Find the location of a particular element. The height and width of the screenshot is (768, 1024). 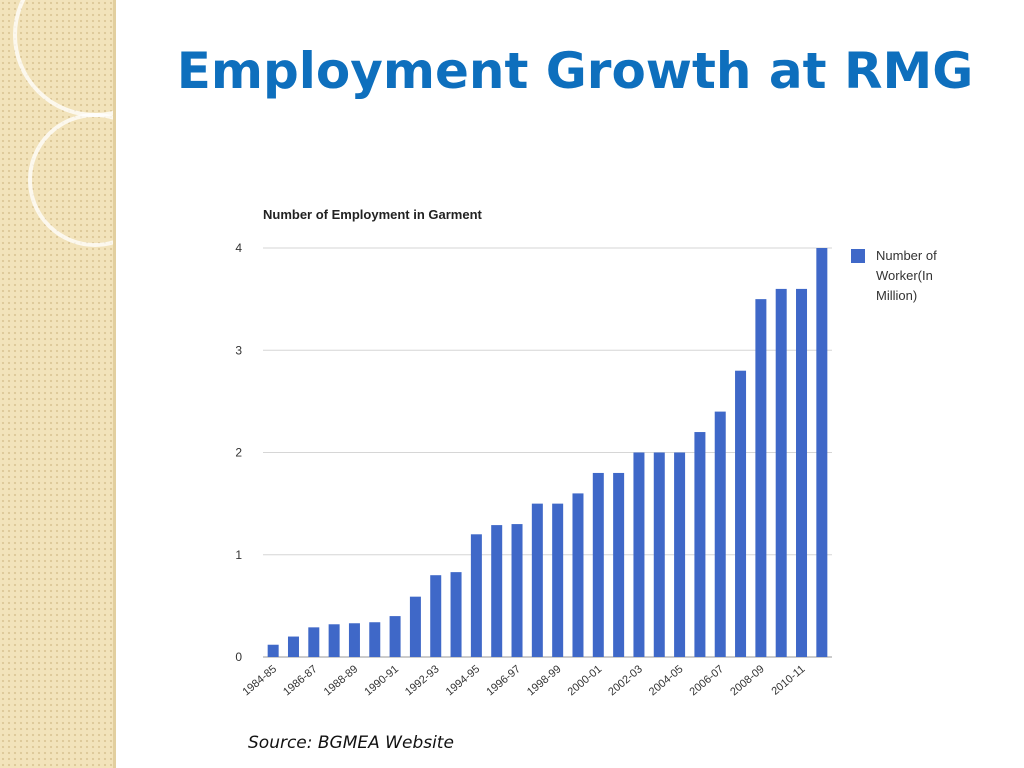

y-tick-label: 3 is located at coordinates (238, 350).